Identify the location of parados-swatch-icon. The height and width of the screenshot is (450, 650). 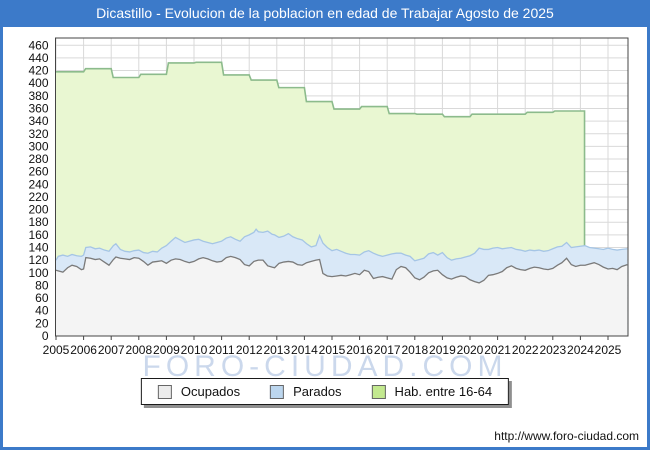
(277, 391).